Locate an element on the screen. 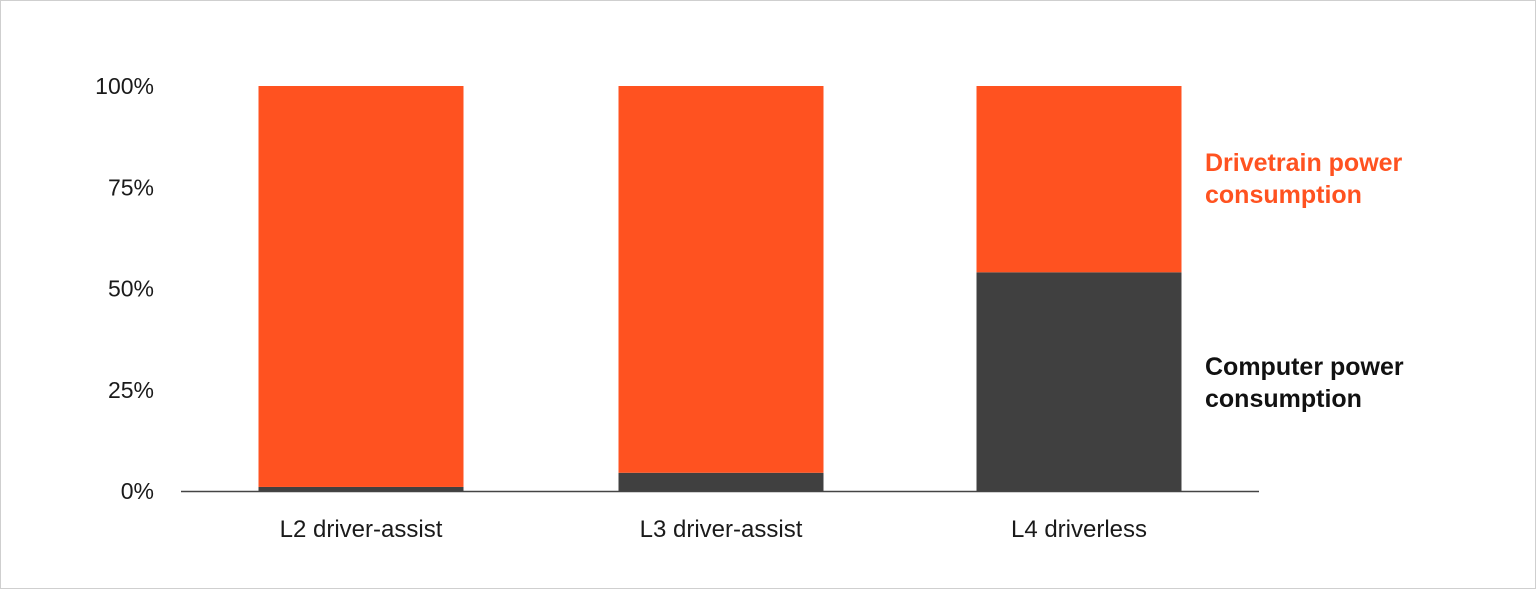  legend-label-line1: Drivetrain power is located at coordinates (1304, 163).